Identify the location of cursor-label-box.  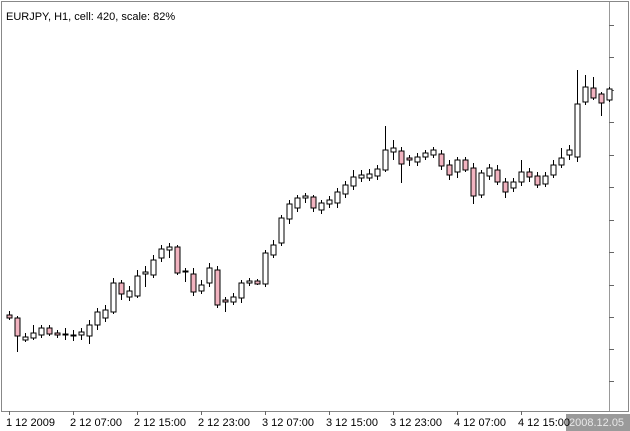
(598, 422).